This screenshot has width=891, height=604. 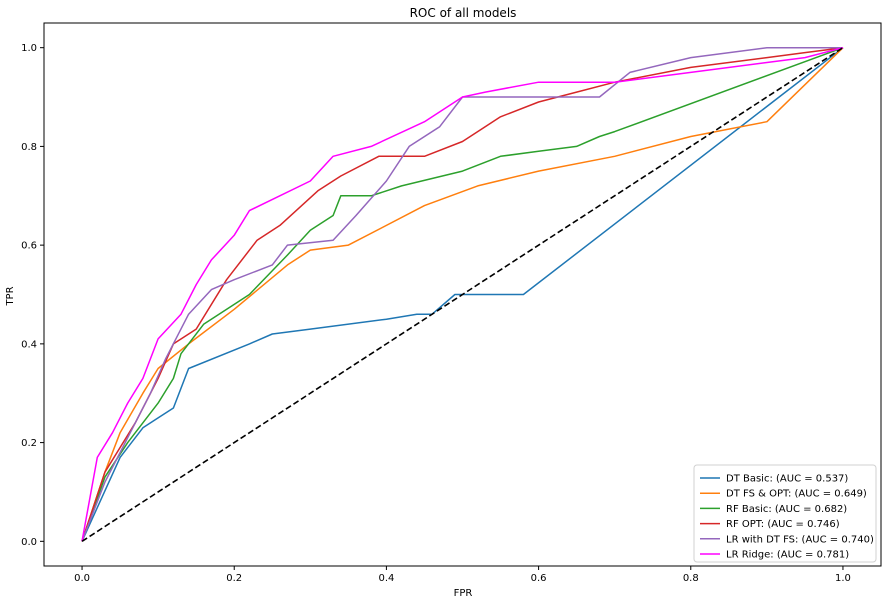 What do you see at coordinates (82, 578) in the screenshot?
I see `x-tick-label: 0.0` at bounding box center [82, 578].